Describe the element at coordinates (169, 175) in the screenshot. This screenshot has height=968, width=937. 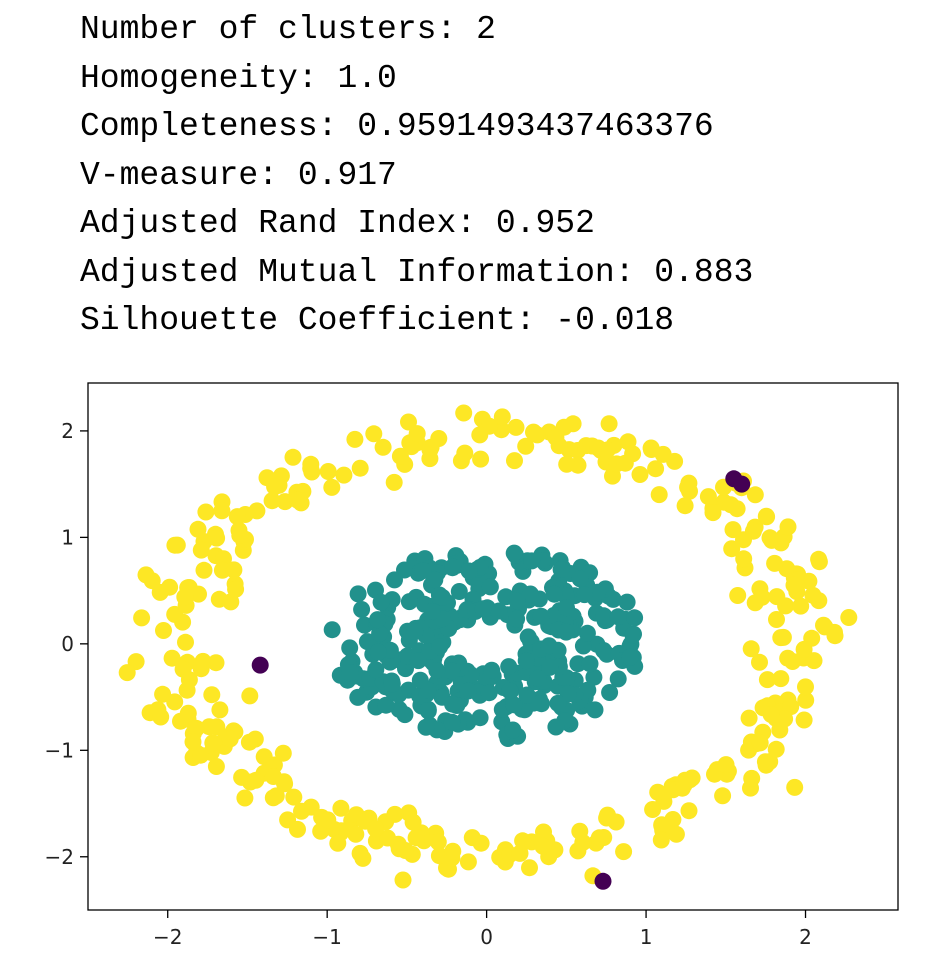
I see `metric-label: V-measure` at that location.